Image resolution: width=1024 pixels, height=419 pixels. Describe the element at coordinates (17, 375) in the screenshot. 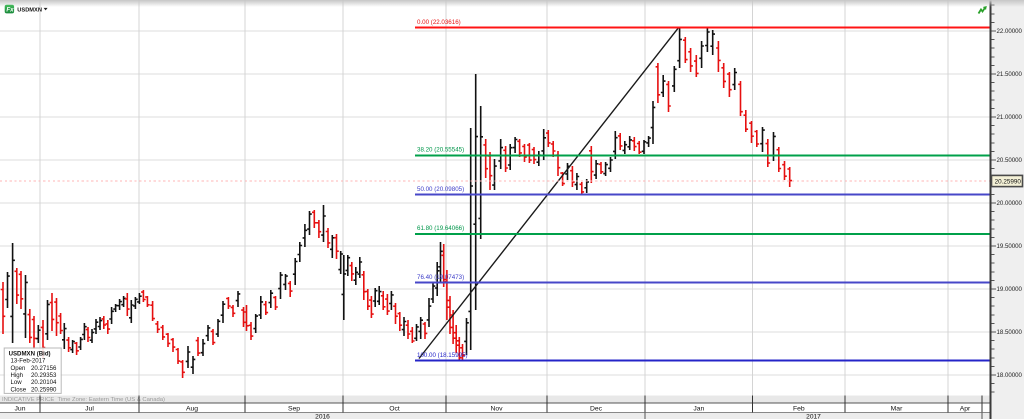

I see `svg-text: High` at that location.